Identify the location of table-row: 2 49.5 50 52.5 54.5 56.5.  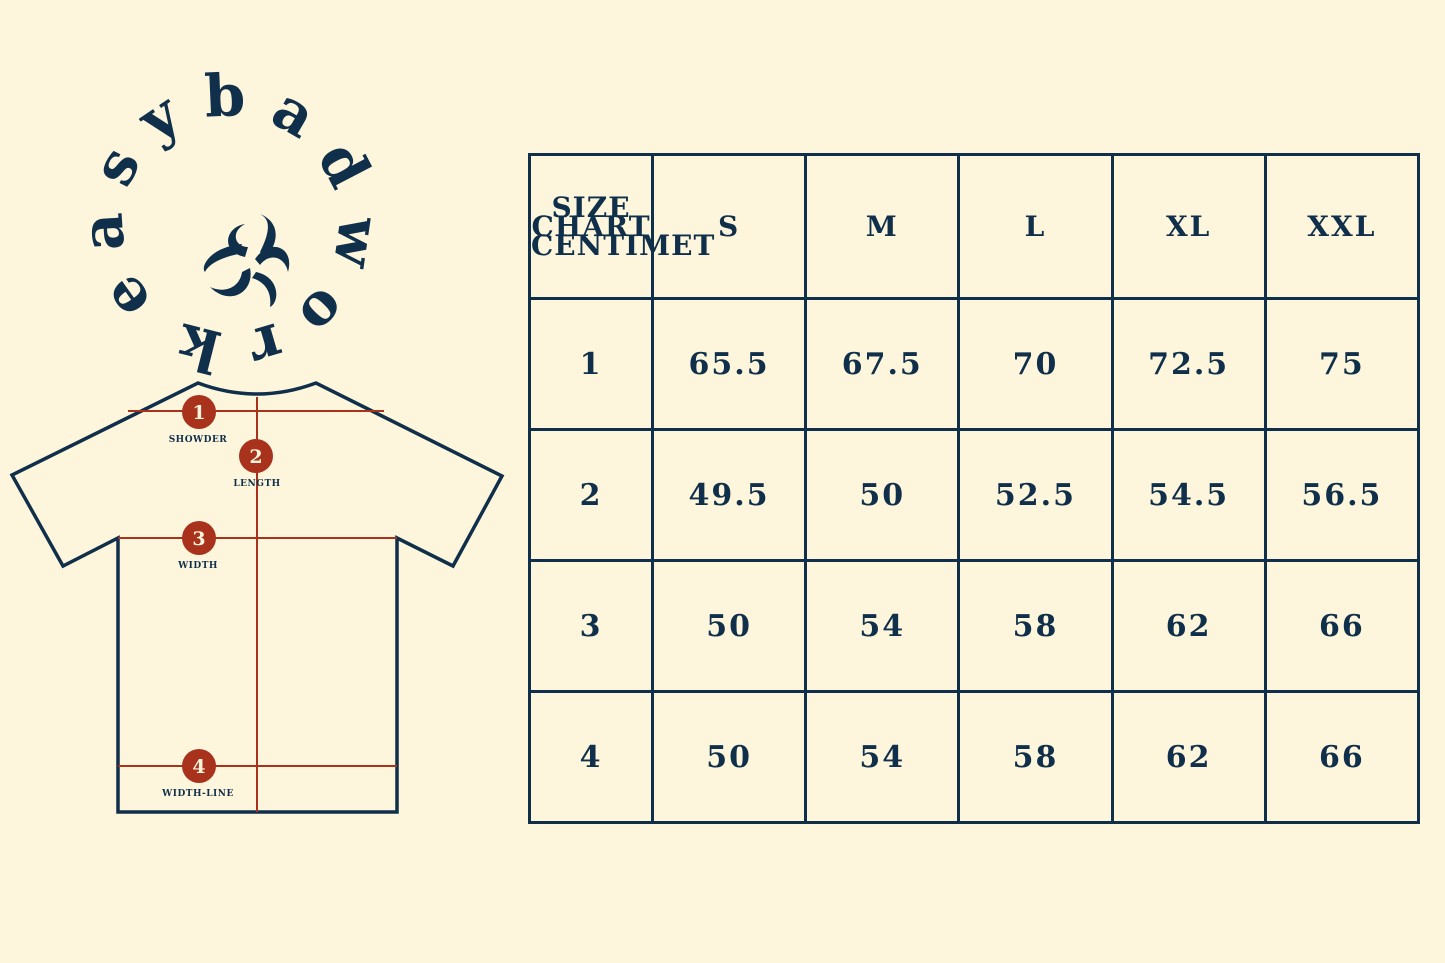
(974, 495).